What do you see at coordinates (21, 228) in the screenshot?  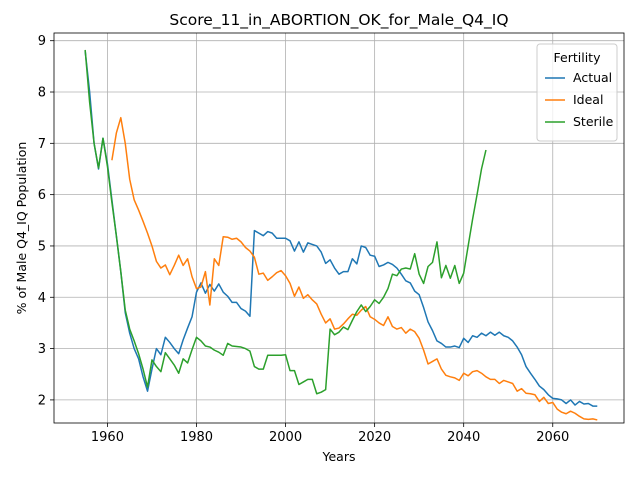 I see `y-axis-label: % of Male Q4_IQ Population` at bounding box center [21, 228].